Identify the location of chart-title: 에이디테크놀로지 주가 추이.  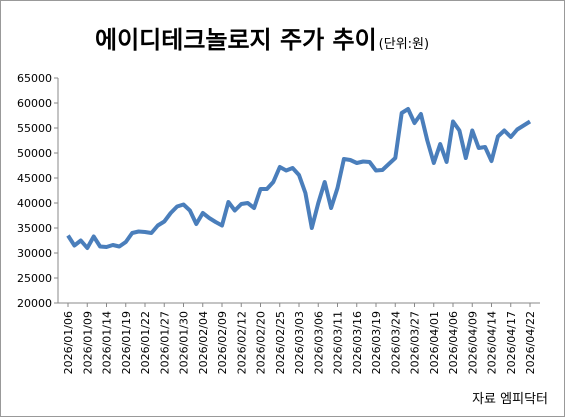
(236, 40).